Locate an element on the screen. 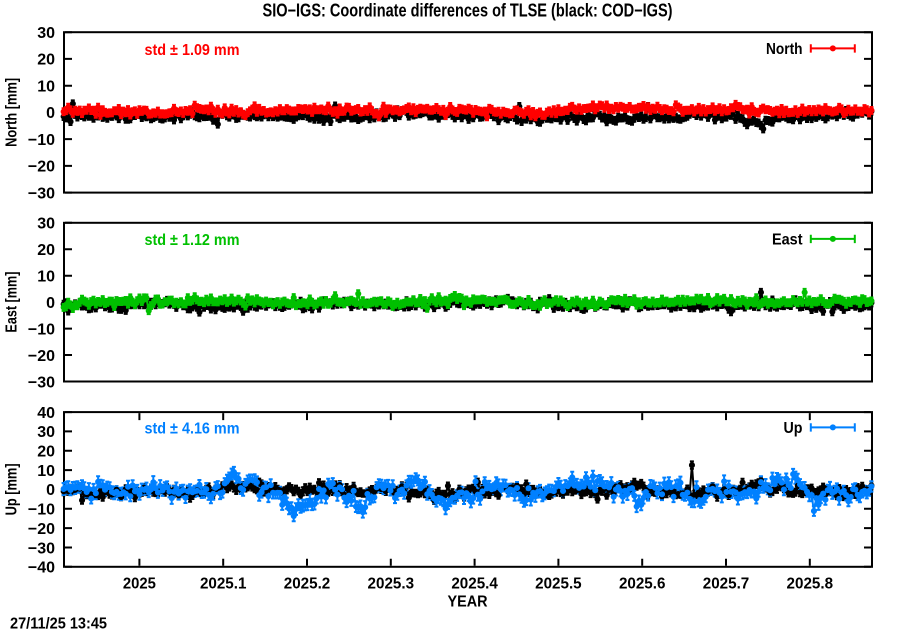 Image resolution: width=900 pixels, height=635 pixels. svg-text: −40 is located at coordinates (41, 568).